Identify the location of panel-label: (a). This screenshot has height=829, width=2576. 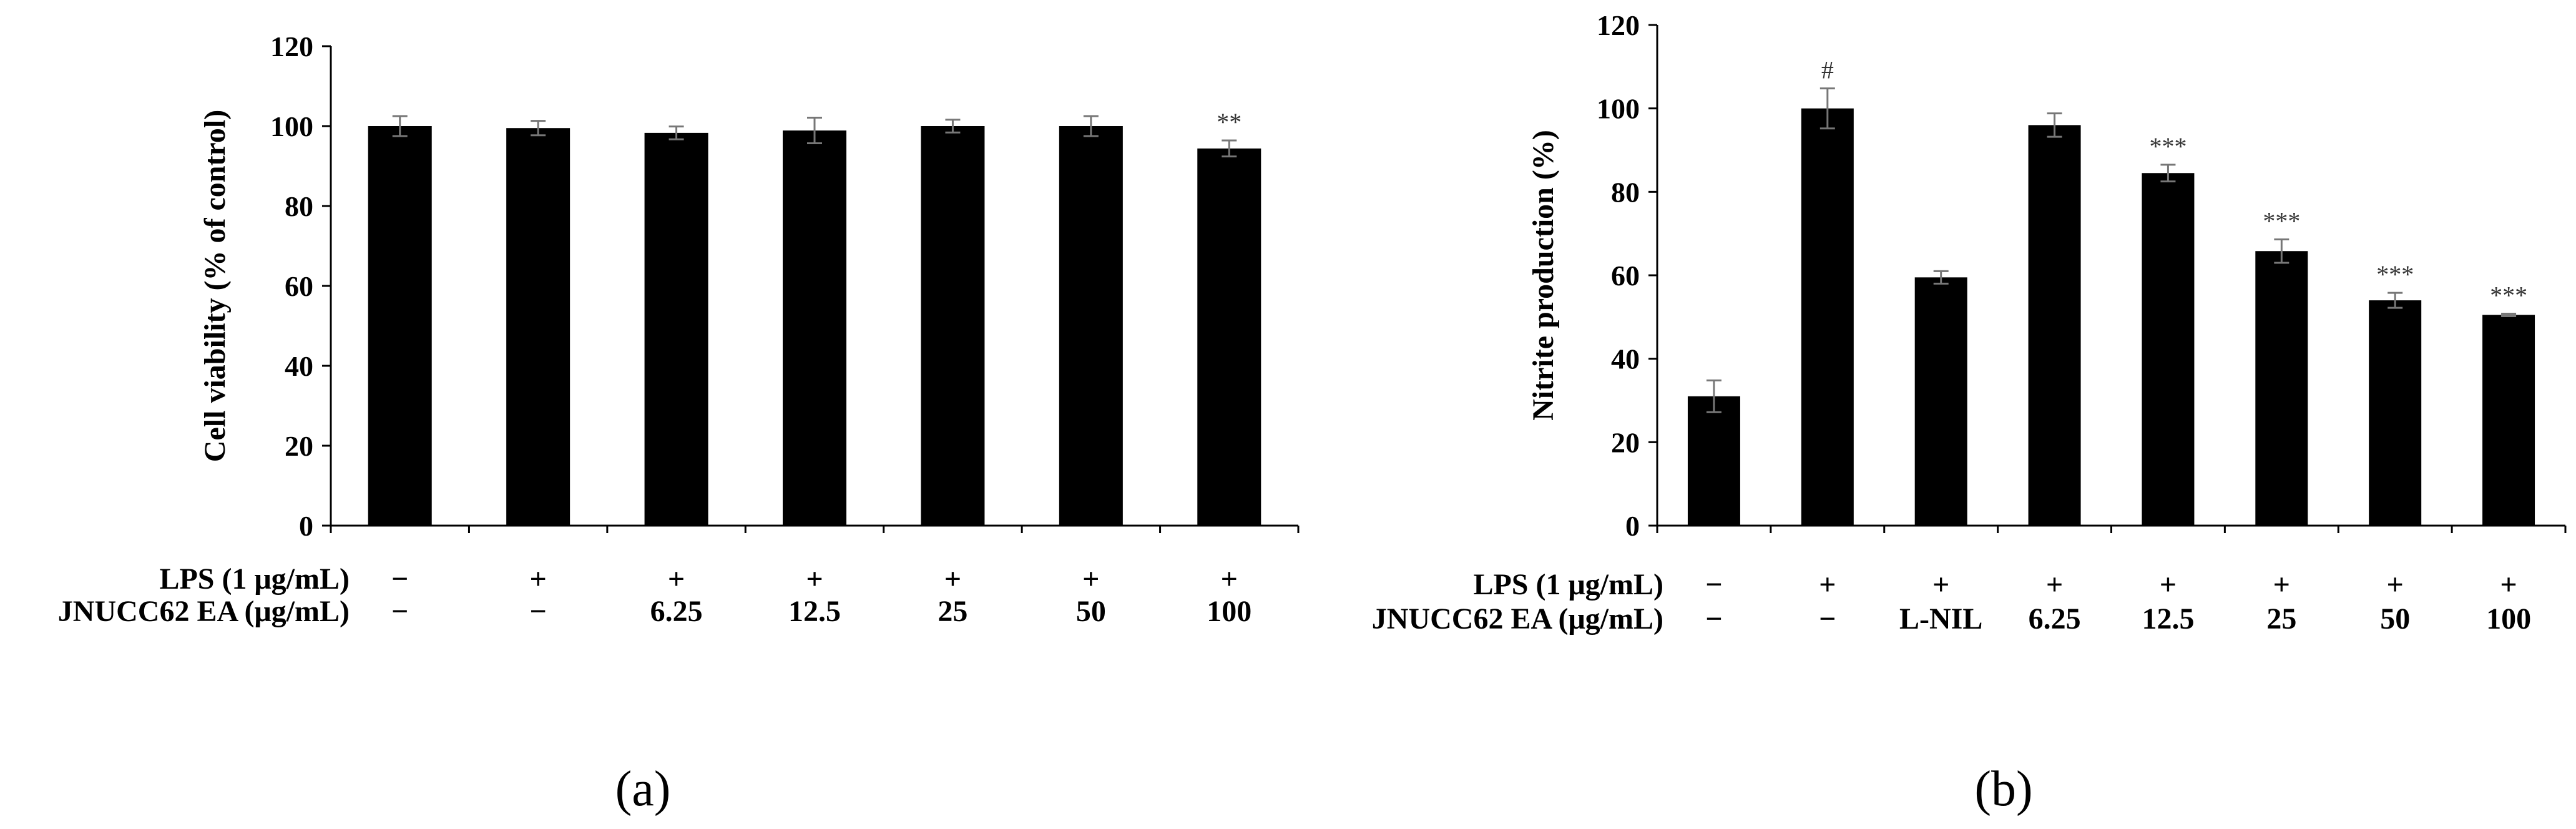
(643, 789).